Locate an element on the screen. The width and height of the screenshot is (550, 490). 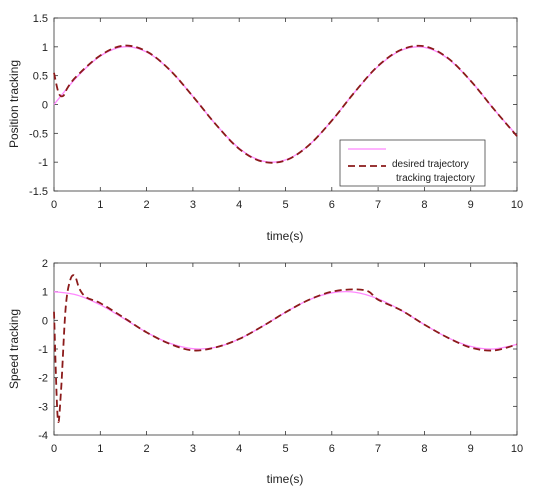
speed-x-tick-label: 10 is located at coordinates (517, 449).